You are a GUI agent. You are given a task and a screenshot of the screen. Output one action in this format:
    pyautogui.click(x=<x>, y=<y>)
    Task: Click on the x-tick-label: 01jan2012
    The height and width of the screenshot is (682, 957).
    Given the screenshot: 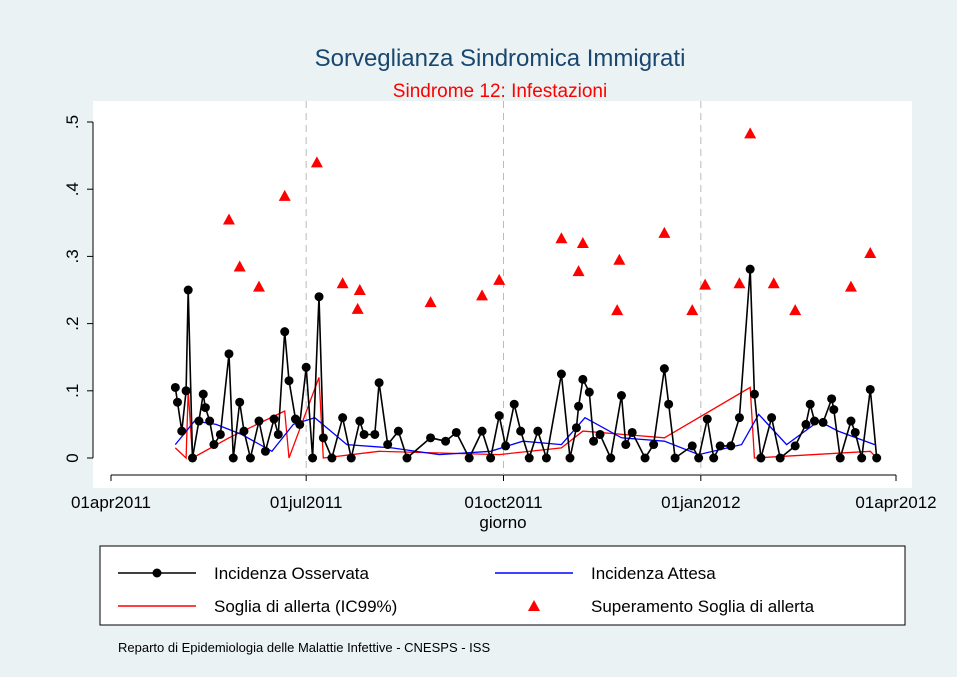 What is the action you would take?
    pyautogui.click(x=700, y=502)
    